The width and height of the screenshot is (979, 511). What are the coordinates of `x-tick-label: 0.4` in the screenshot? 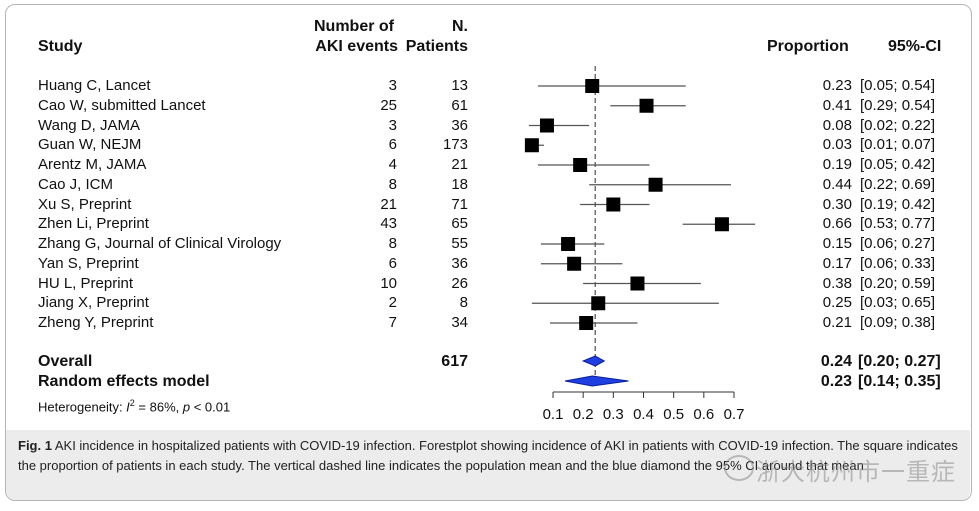 It's located at (643, 414).